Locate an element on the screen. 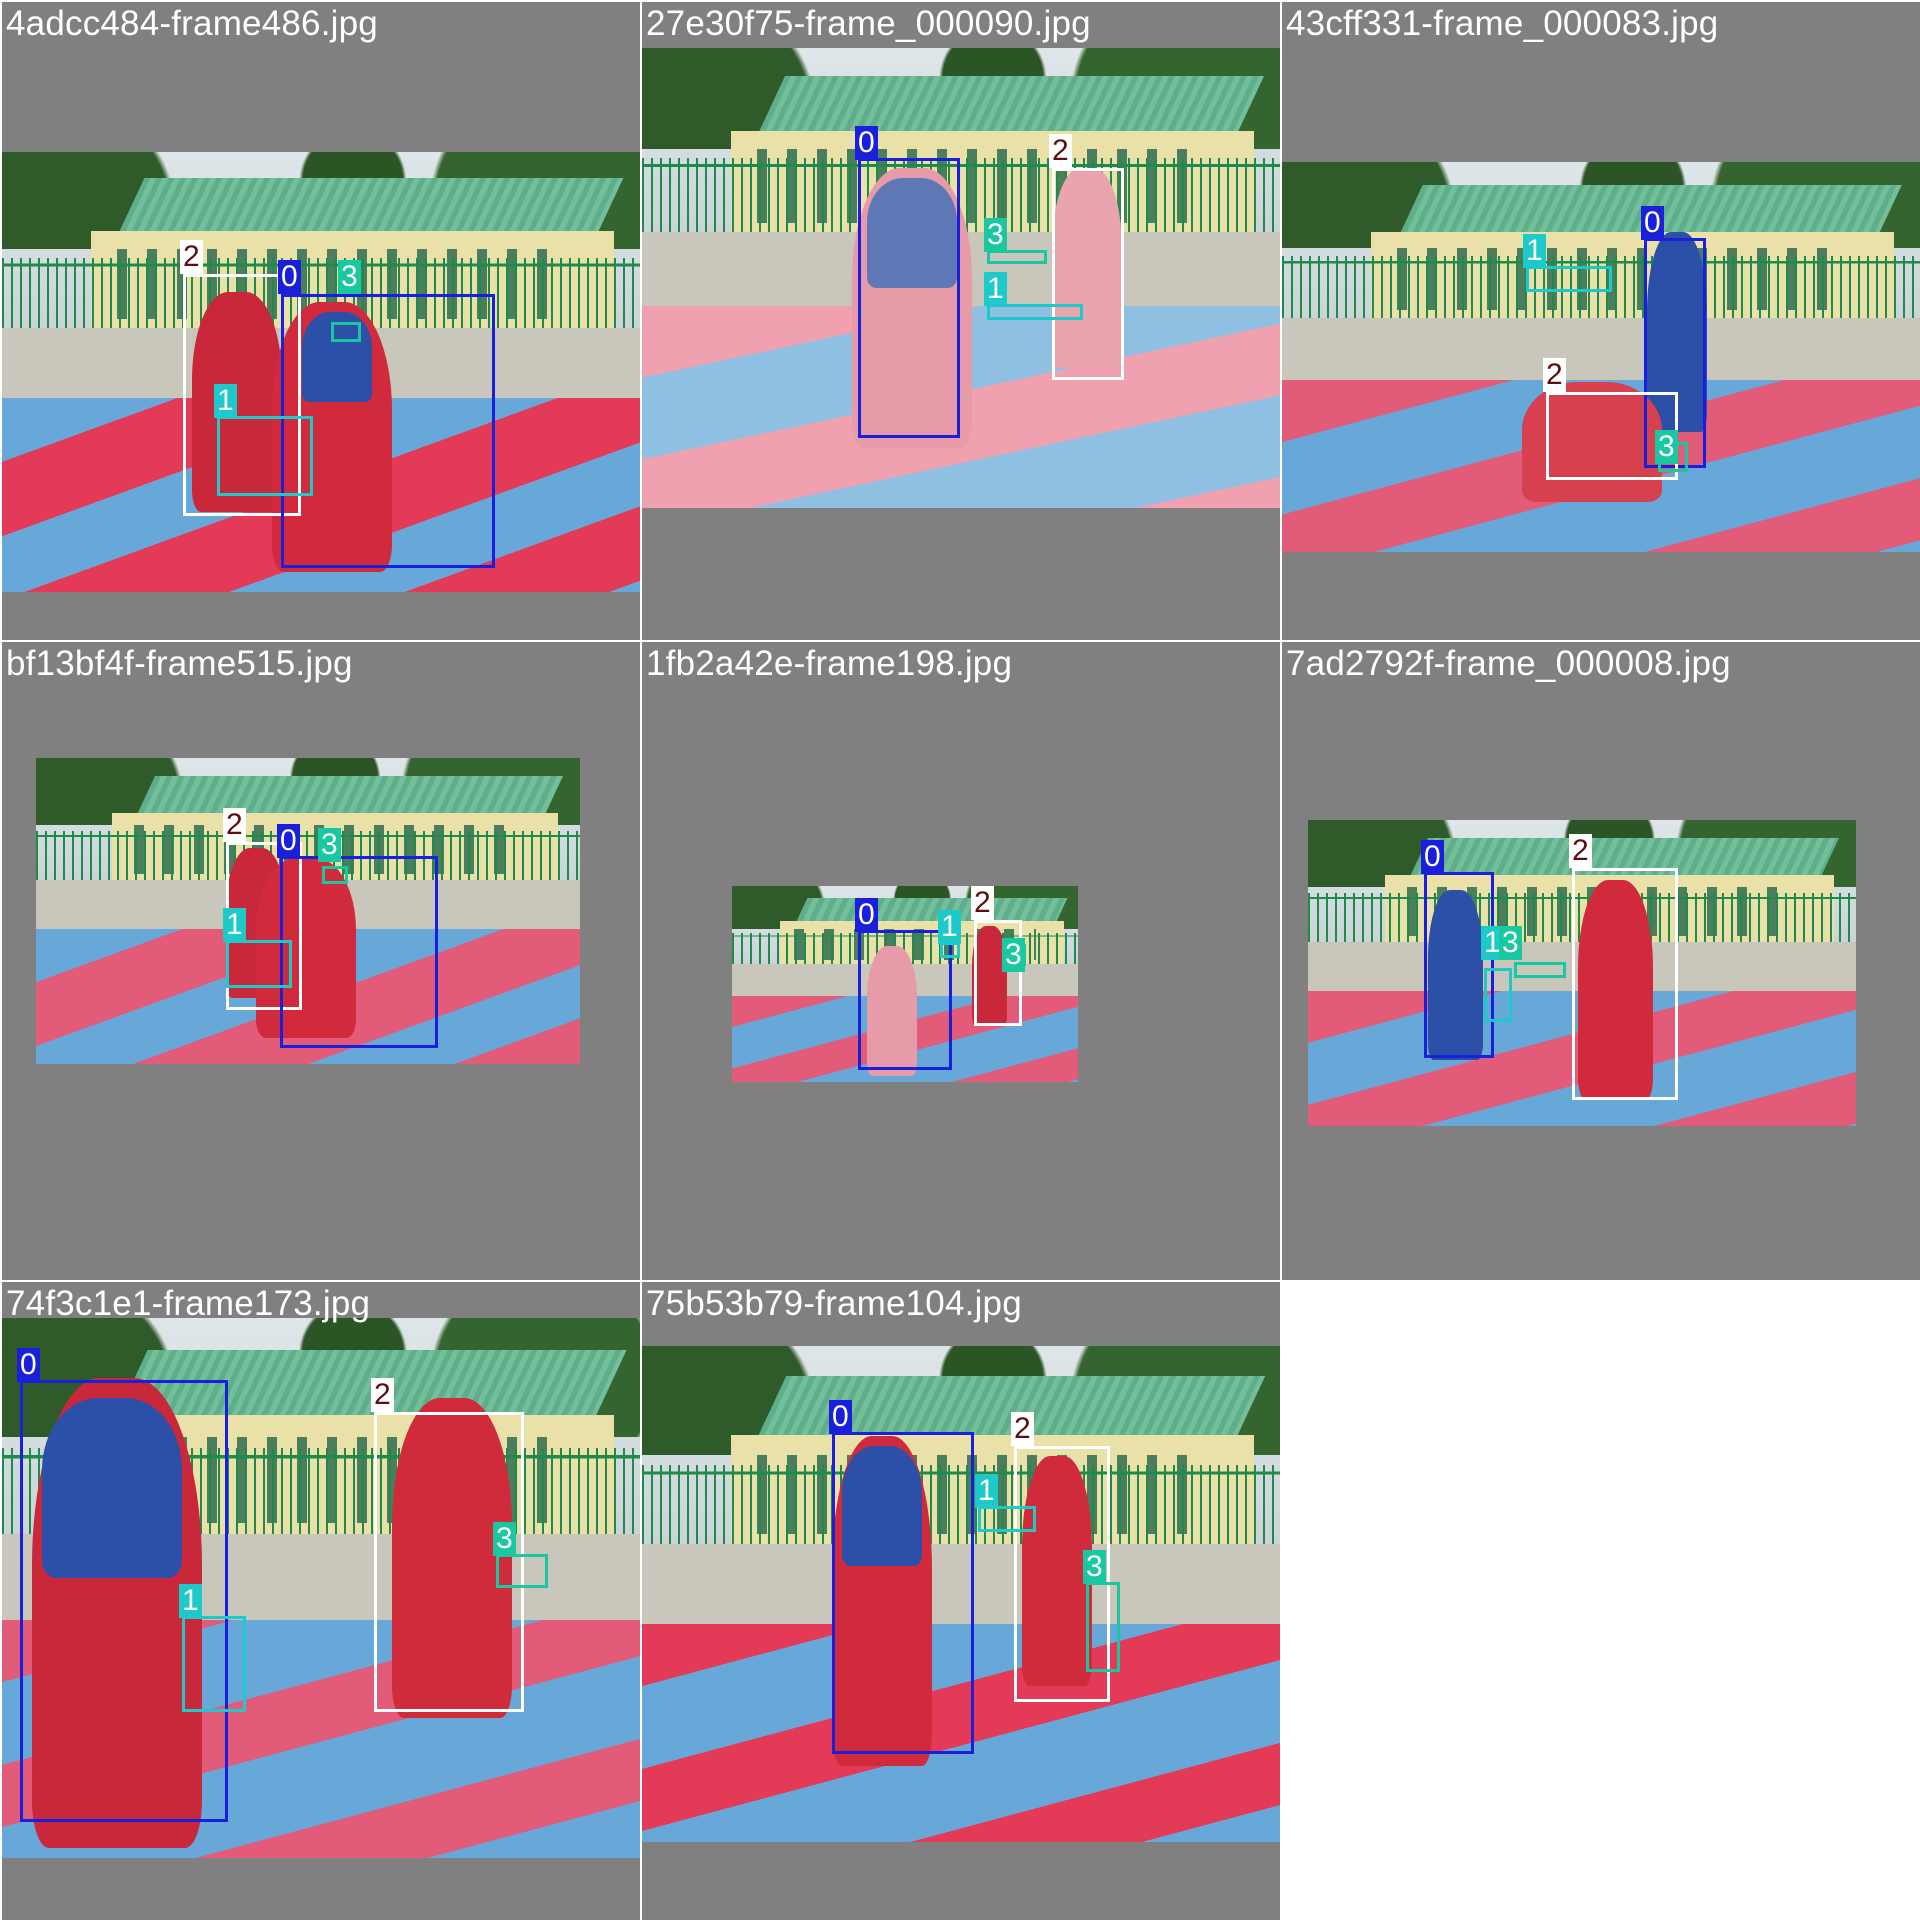 This screenshot has width=1920, height=1920. mosaic-tile-7: 74f3c1e1-frame173.jpg 0 2 3 1 is located at coordinates (321, 1601).